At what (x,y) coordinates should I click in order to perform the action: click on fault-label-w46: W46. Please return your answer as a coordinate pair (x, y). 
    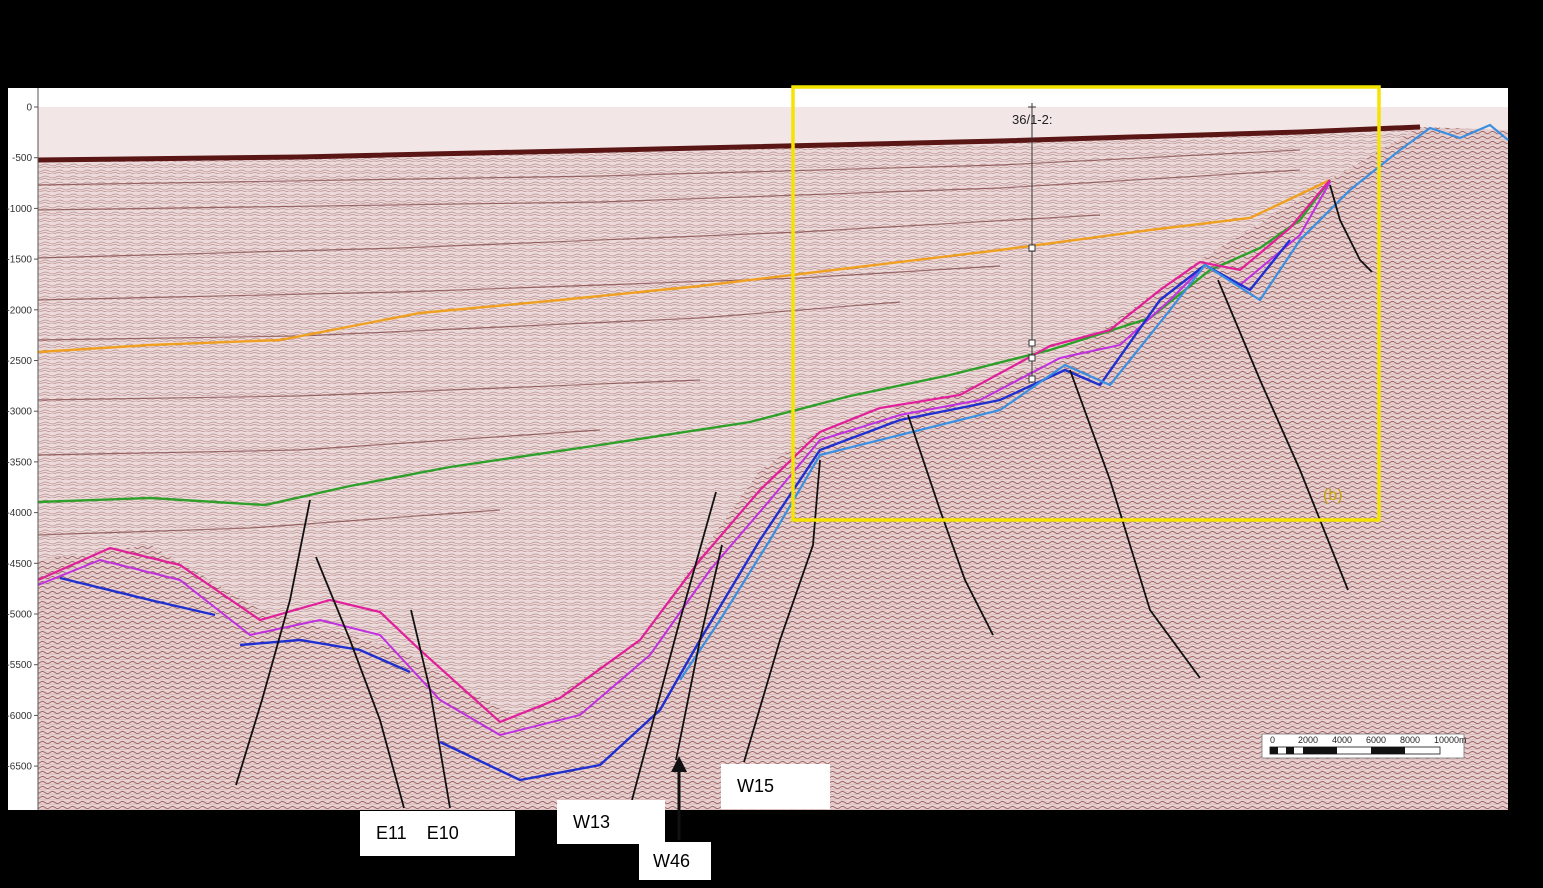
    Looking at the image, I should click on (672, 860).